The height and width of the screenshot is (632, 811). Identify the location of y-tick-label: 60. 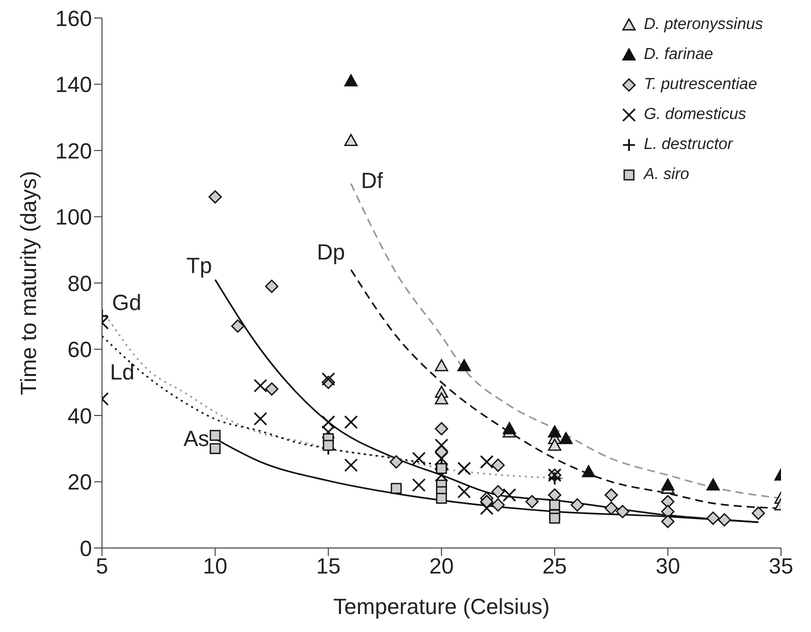
(80, 349).